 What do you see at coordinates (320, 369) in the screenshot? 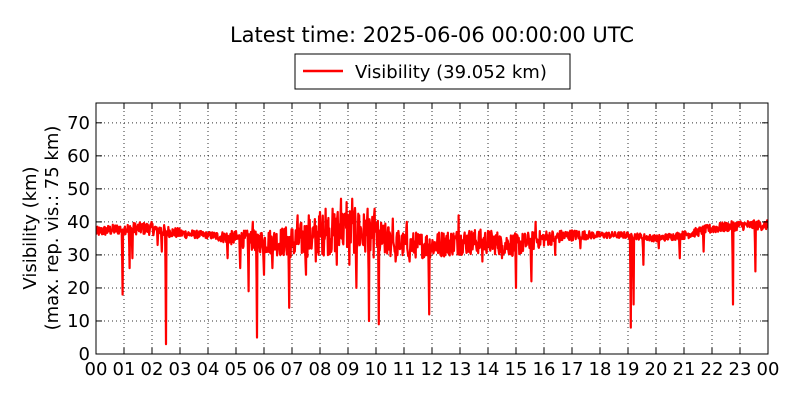
I see `x-tick-label: 08` at bounding box center [320, 369].